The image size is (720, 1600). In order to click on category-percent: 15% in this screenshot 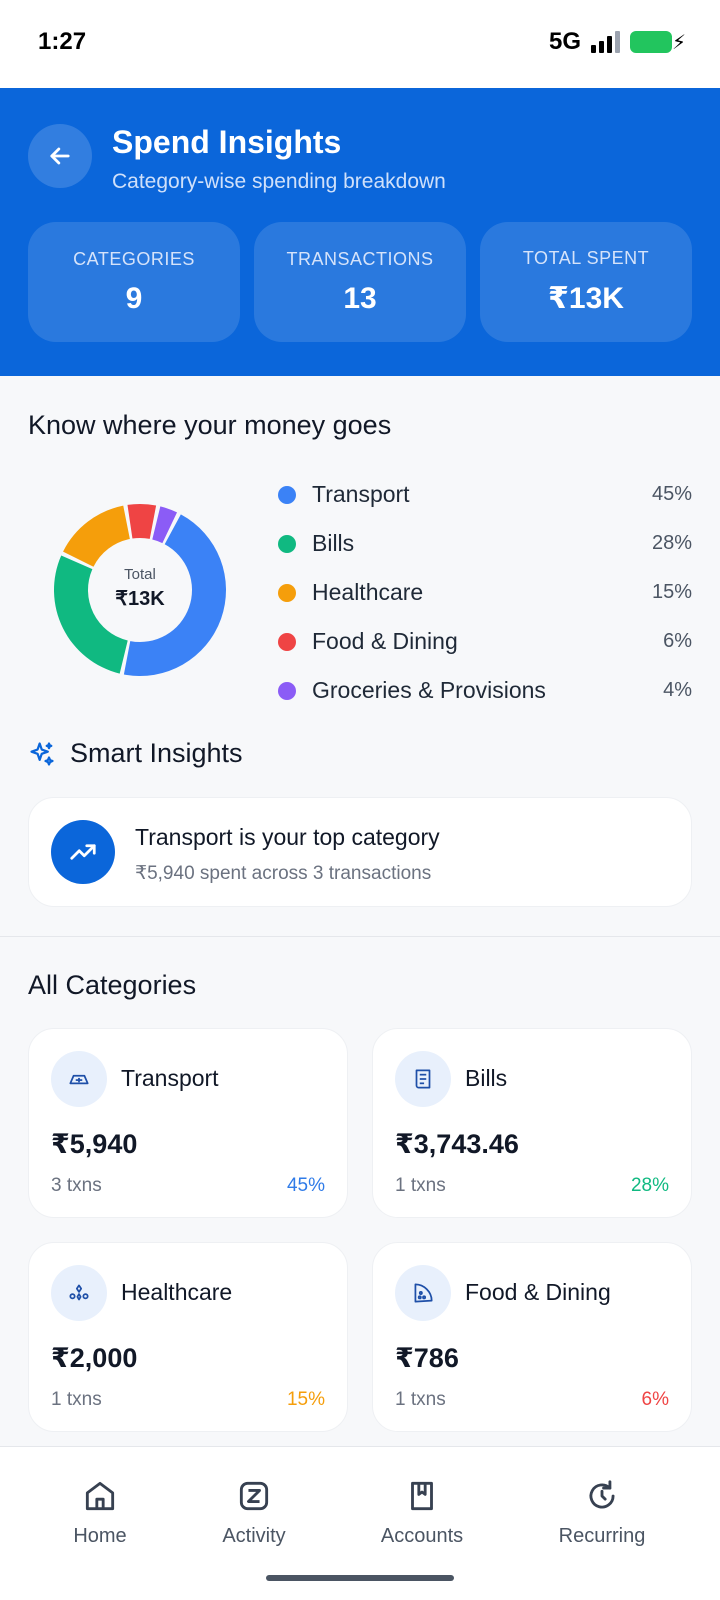, I will do `click(305, 1399)`.